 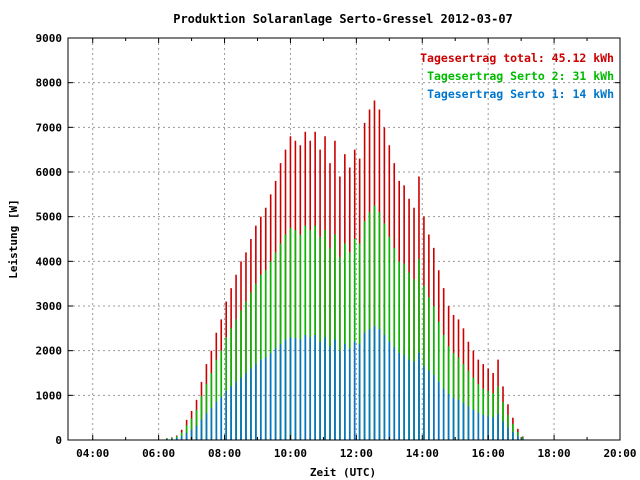 What do you see at coordinates (49, 261) in the screenshot?
I see `y-tick-label: 4000` at bounding box center [49, 261].